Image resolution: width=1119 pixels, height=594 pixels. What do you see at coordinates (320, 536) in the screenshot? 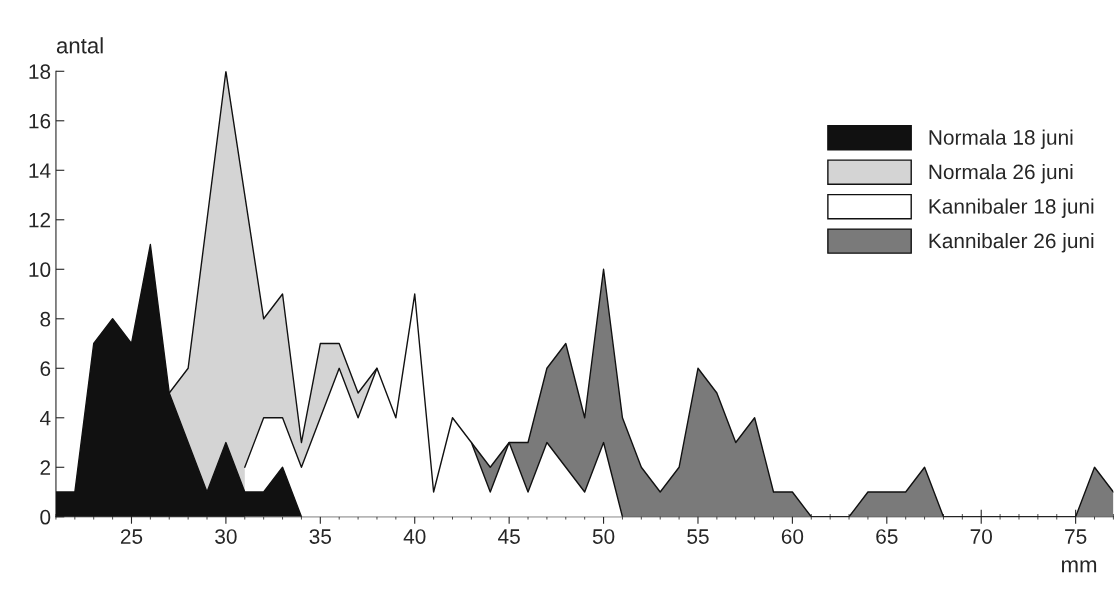
I see `x-tick-label: 35` at bounding box center [320, 536].